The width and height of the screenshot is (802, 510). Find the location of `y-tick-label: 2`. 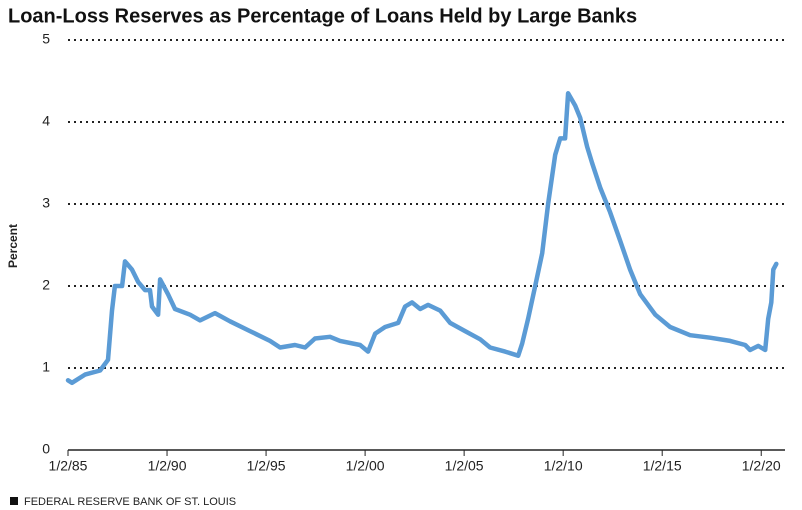

y-tick-label: 2 is located at coordinates (46, 285).